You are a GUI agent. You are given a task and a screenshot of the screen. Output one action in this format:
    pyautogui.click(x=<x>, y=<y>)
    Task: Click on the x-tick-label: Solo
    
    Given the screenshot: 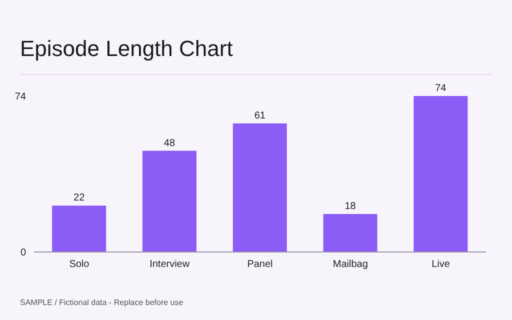 What is the action you would take?
    pyautogui.click(x=79, y=264)
    